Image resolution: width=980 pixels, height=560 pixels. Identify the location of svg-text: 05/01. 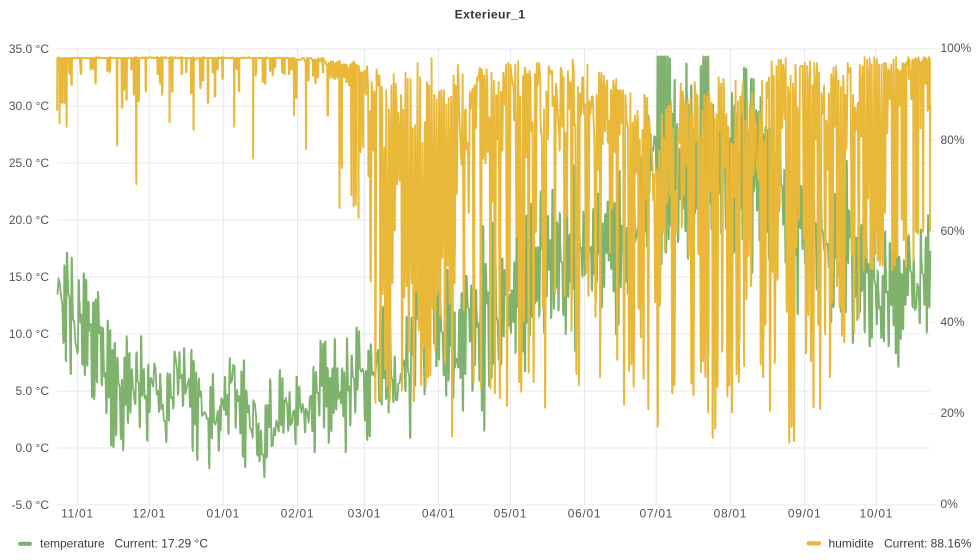
(511, 514).